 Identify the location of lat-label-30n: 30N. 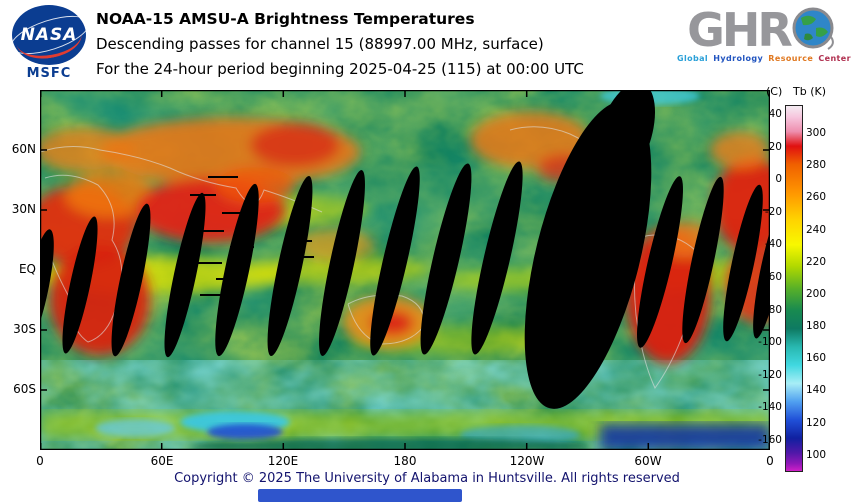
(23, 209).